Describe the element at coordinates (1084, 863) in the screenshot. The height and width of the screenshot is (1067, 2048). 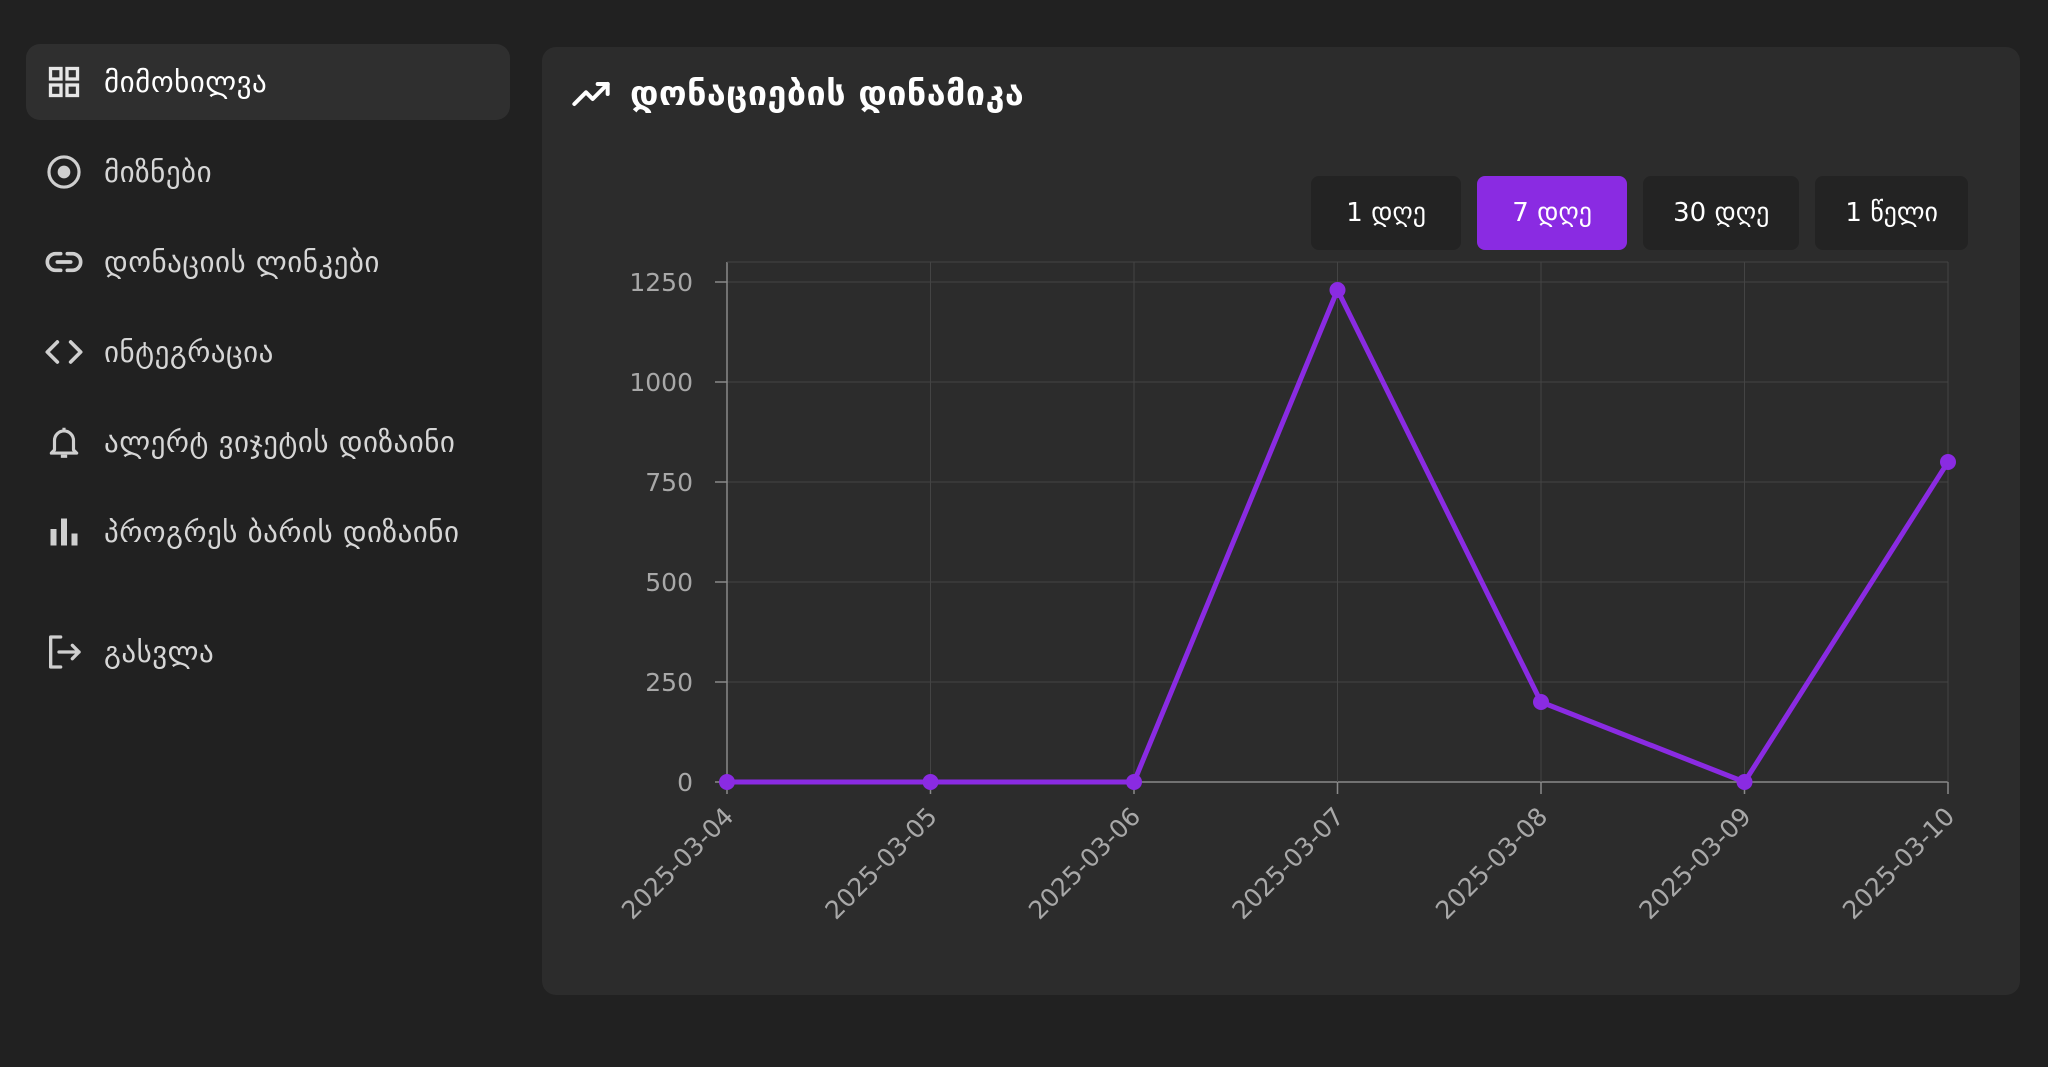
I see `x-tick-label: 2025-03-06` at that location.